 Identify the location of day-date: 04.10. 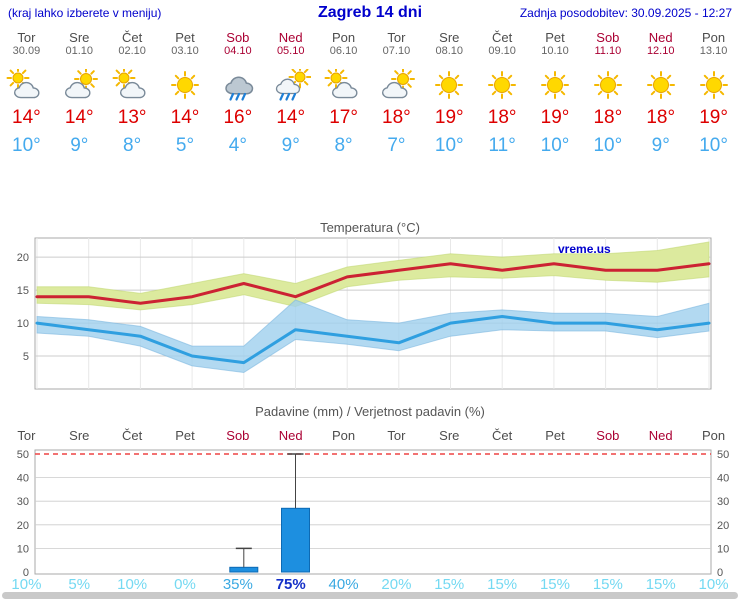
(238, 51).